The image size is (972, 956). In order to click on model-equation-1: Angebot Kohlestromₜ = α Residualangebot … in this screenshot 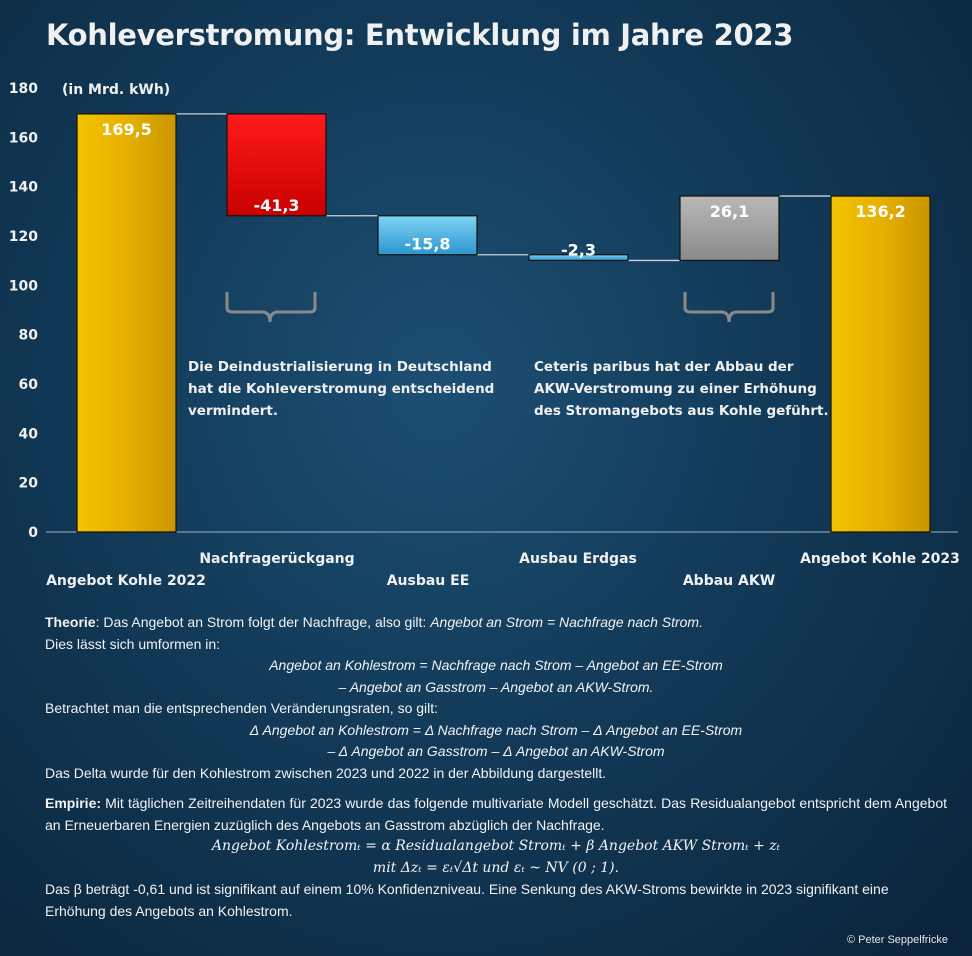, I will do `click(496, 846)`.